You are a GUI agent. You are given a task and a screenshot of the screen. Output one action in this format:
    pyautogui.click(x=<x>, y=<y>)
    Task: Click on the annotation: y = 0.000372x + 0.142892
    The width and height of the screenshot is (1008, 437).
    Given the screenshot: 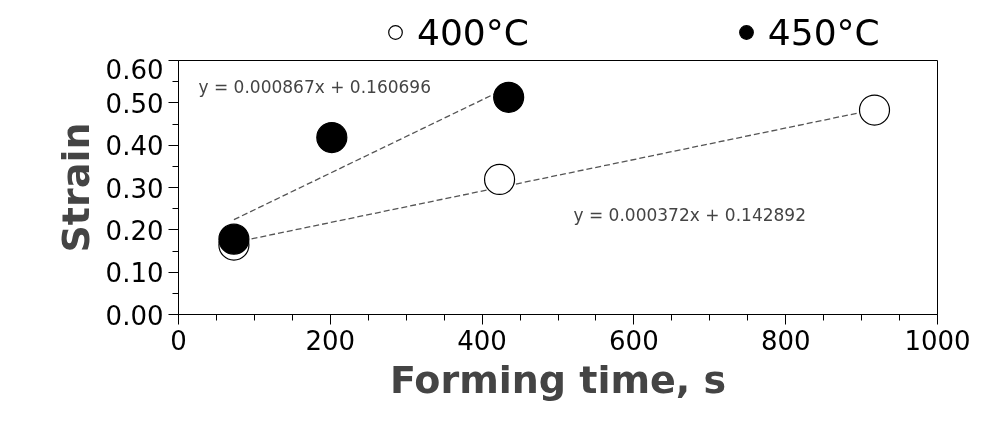 What is the action you would take?
    pyautogui.click(x=689, y=214)
    